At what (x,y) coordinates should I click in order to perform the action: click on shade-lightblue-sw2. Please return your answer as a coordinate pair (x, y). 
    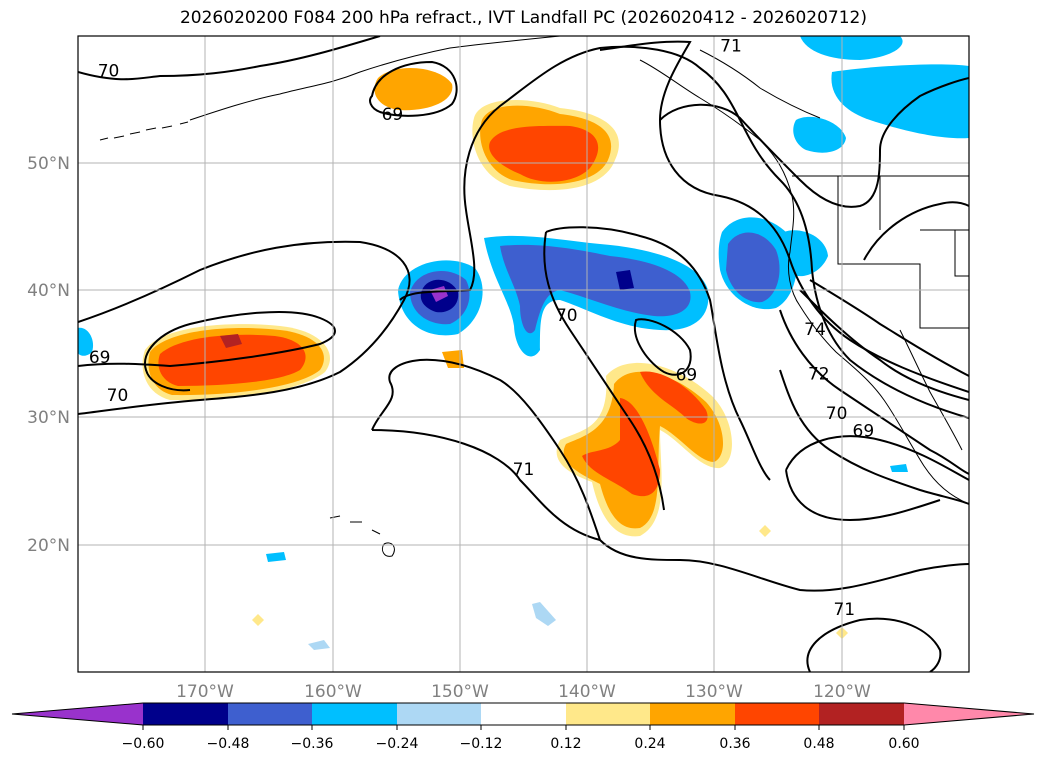
    Looking at the image, I should click on (319, 645).